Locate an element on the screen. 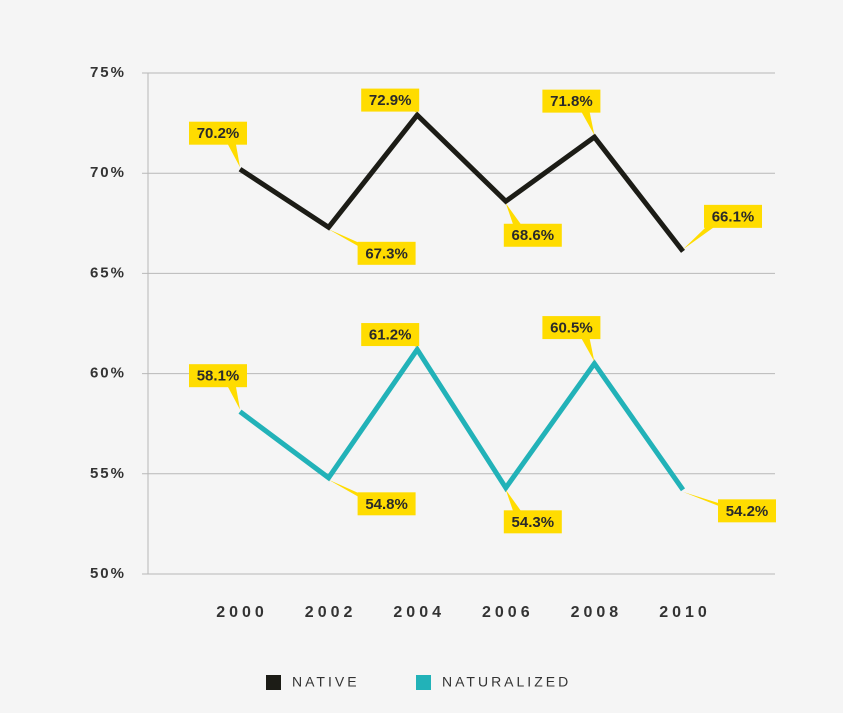 This screenshot has height=713, width=843. legend-label: NATIVE is located at coordinates (326, 682).